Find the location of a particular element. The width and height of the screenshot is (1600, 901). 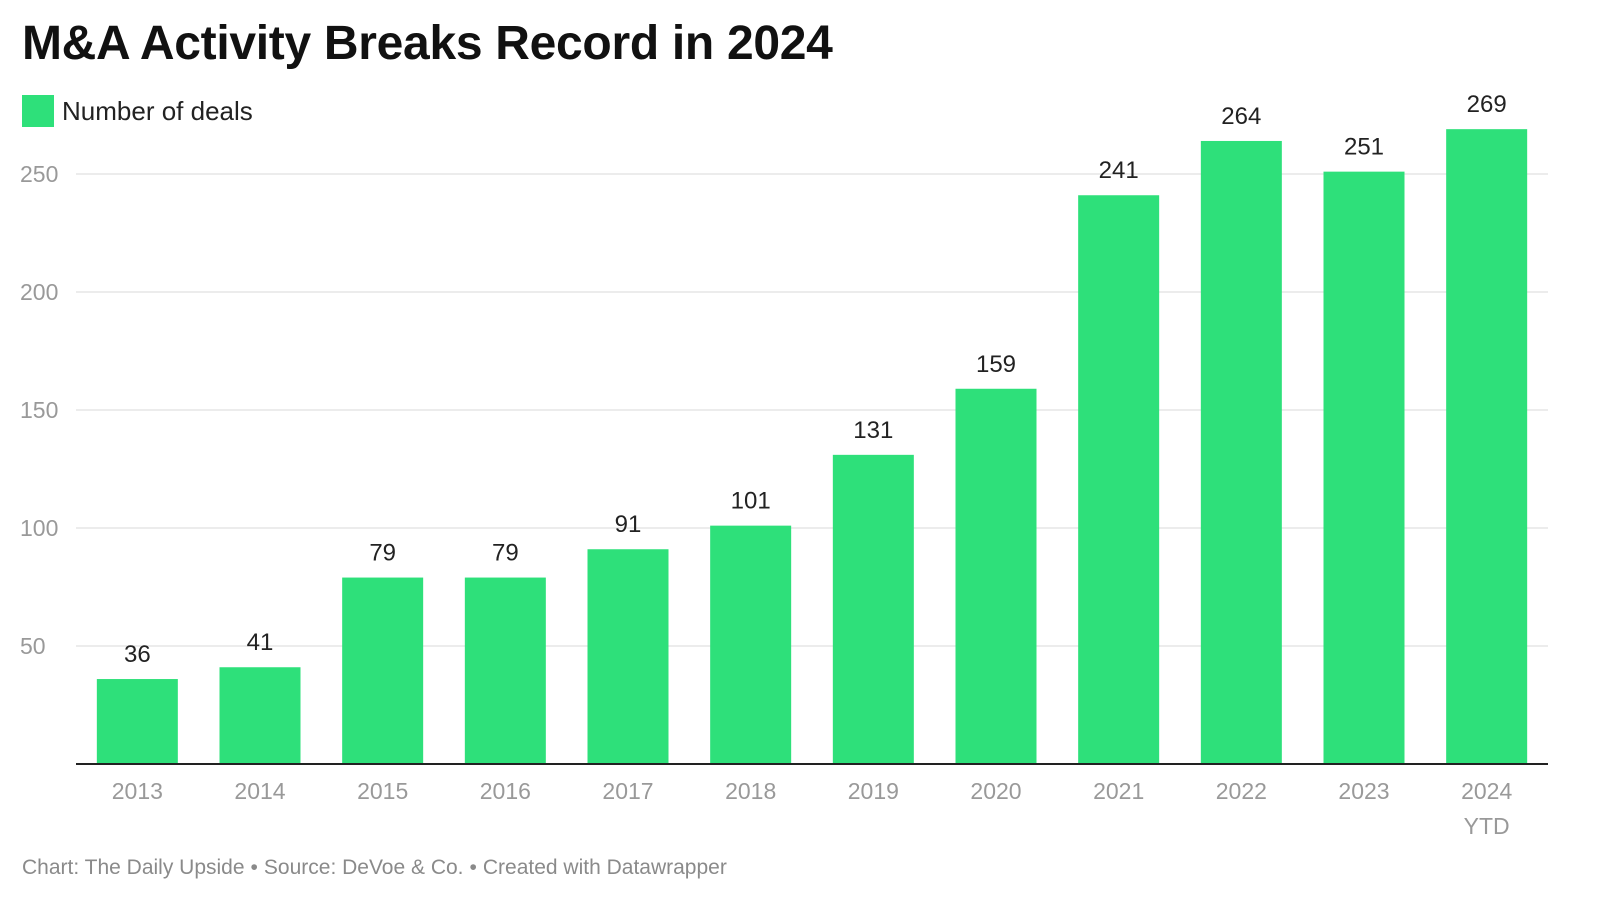

y-tick-label: 100 is located at coordinates (39, 528).